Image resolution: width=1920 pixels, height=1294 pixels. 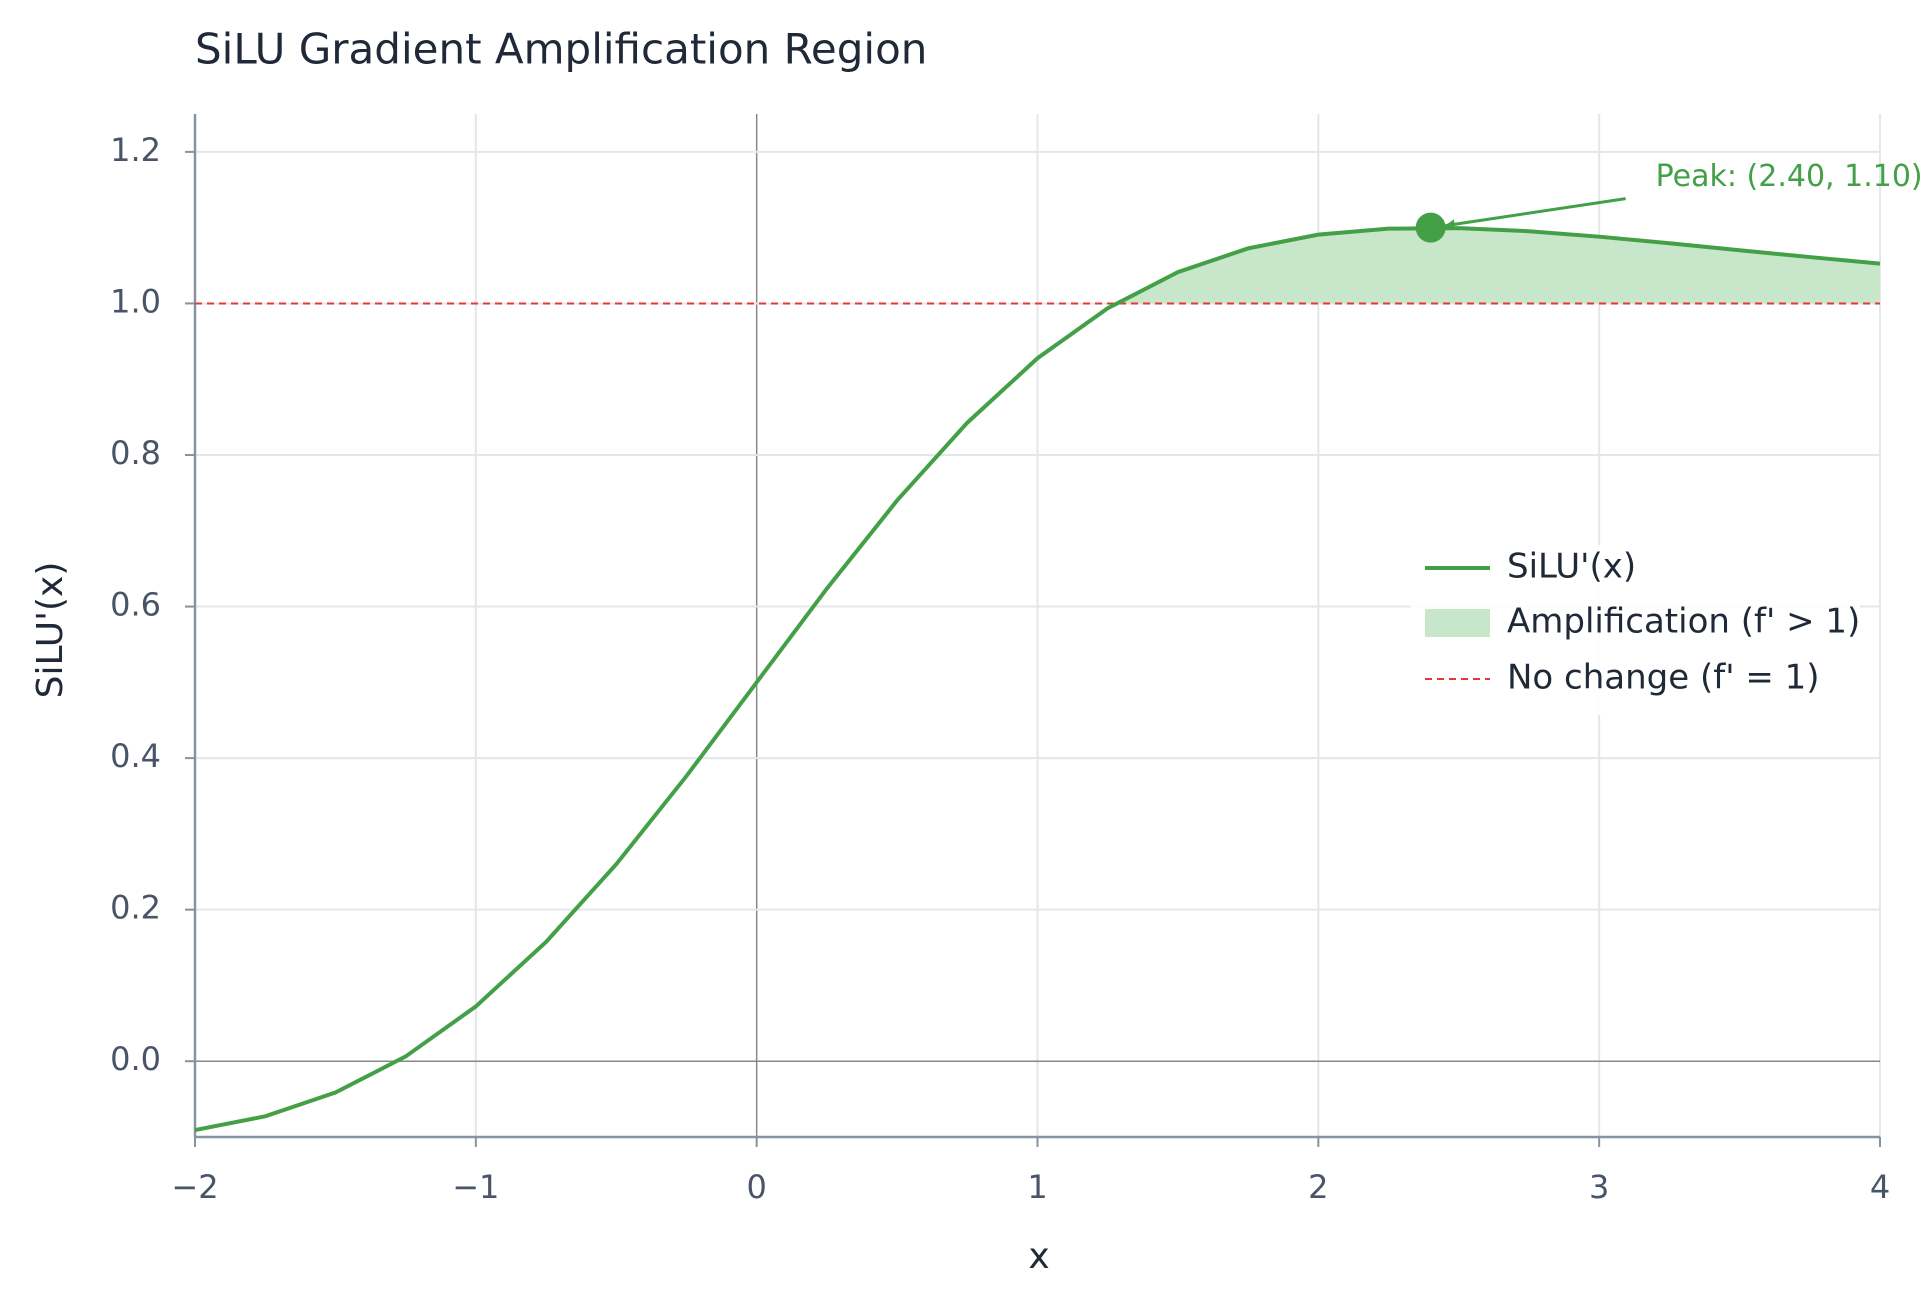 I want to click on y-tick-label: 0.6, so click(x=135, y=605).